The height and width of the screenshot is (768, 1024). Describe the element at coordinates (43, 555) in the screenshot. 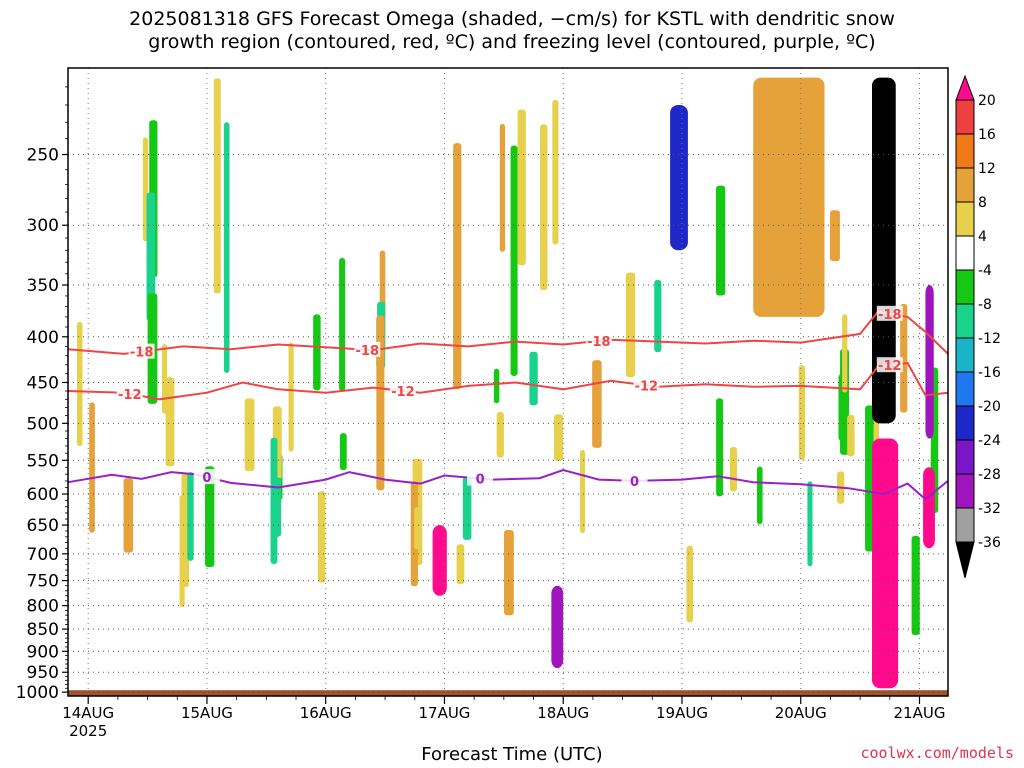

I see `y-tick-label: 700` at that location.